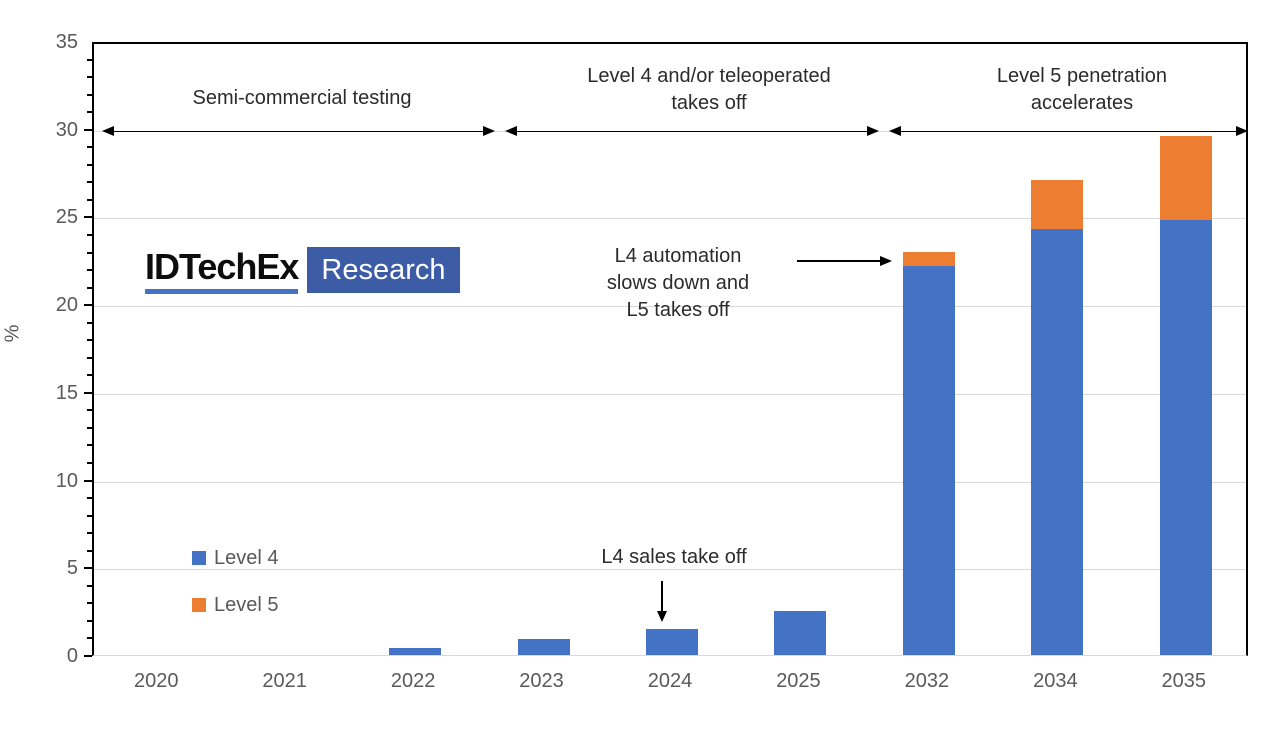 The image size is (1280, 729). Describe the element at coordinates (72, 656) in the screenshot. I see `y-axis-label: 0` at that location.